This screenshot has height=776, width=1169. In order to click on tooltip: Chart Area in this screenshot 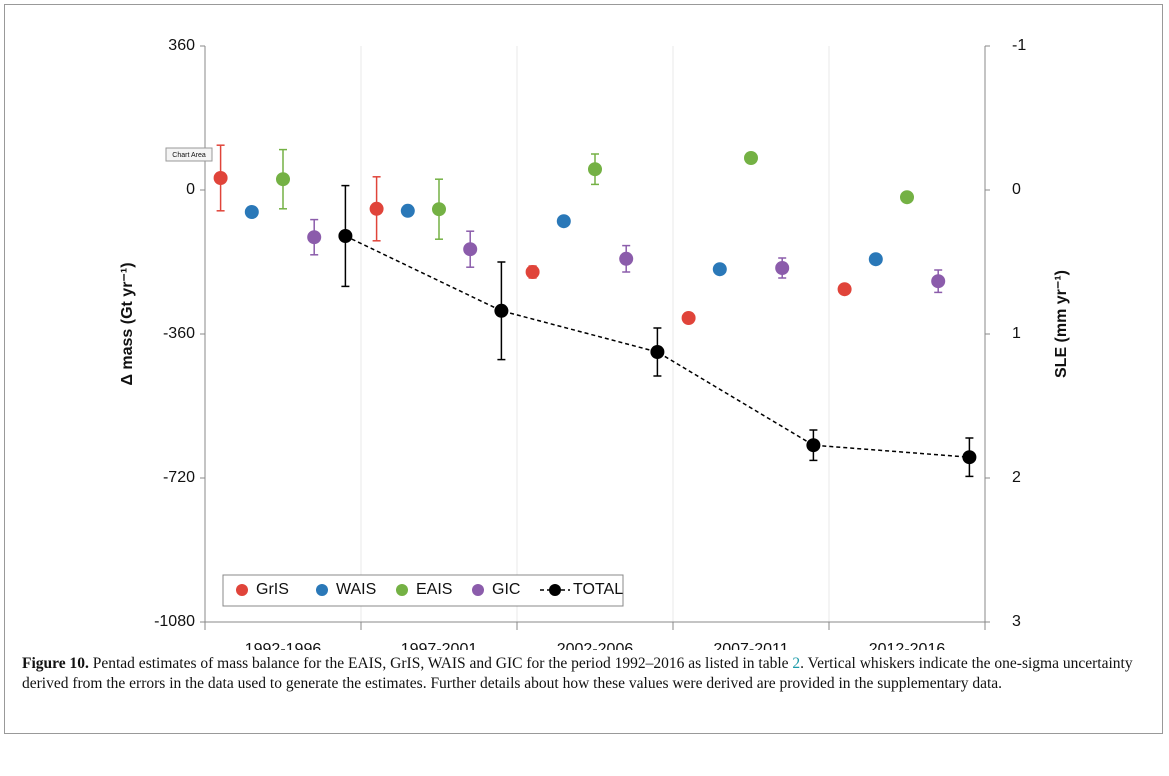, I will do `click(189, 155)`.